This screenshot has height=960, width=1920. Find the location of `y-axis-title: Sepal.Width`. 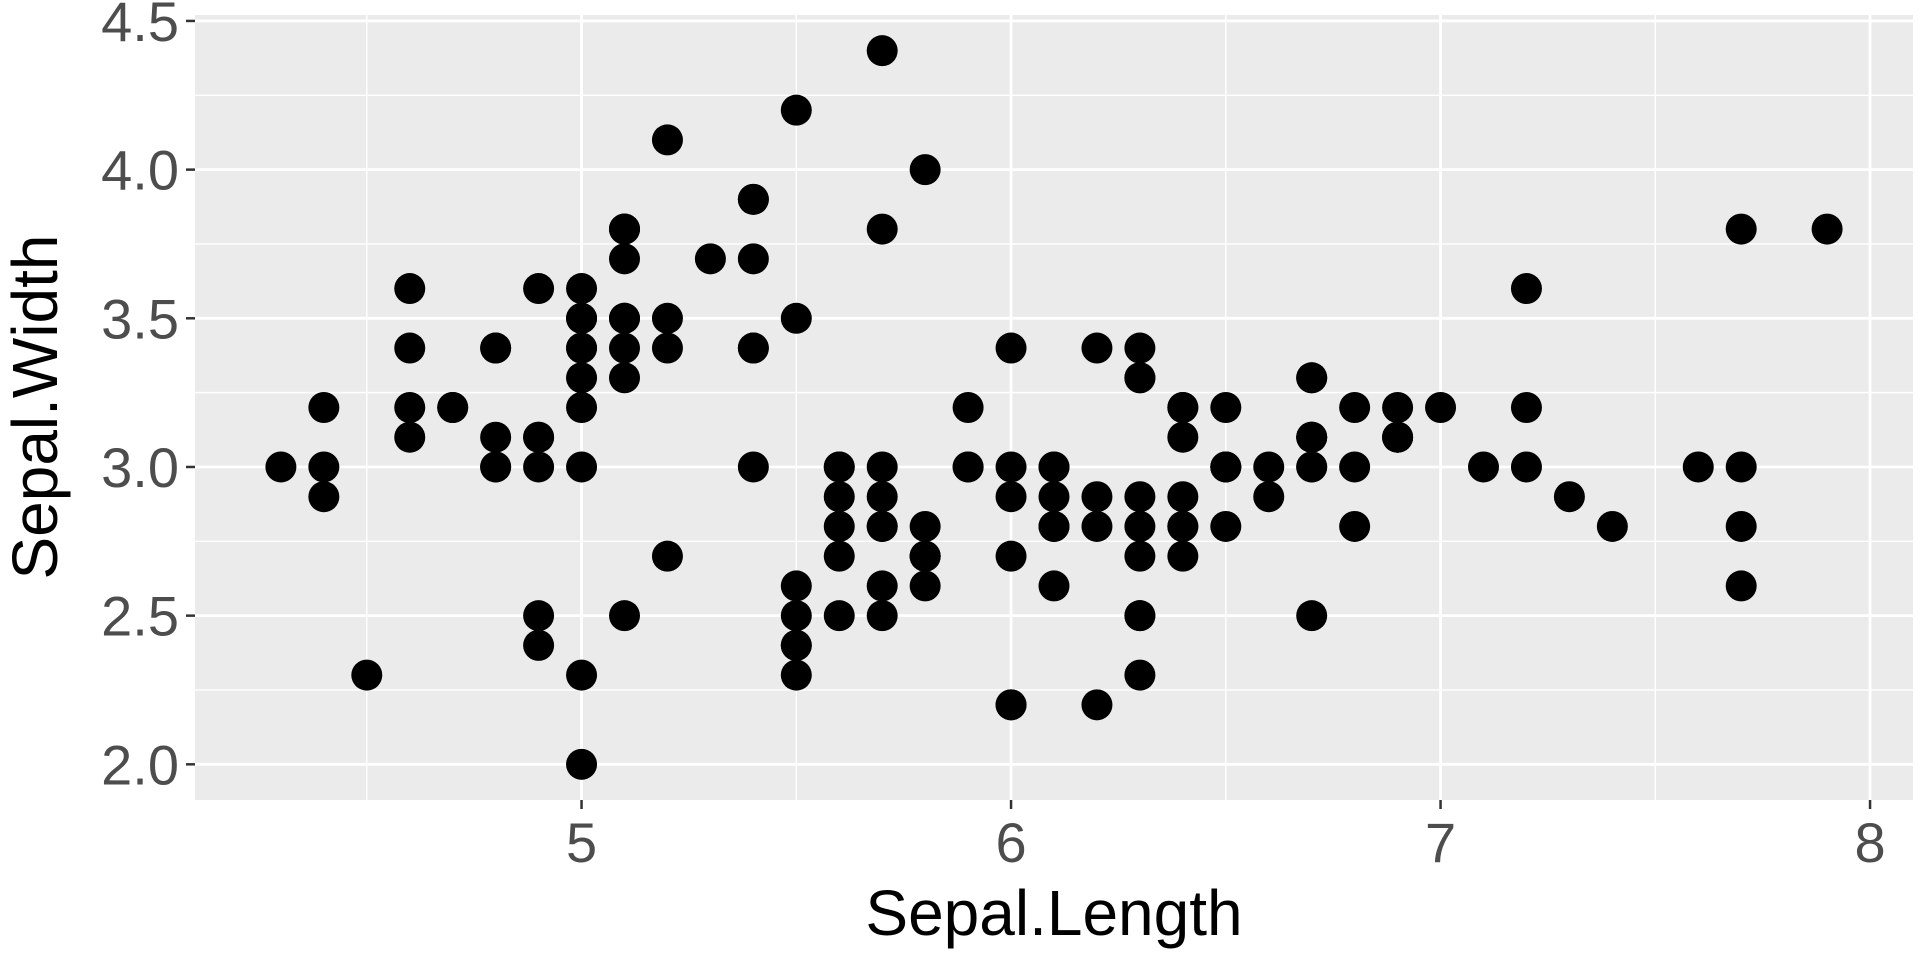

y-axis-title: Sepal.Width is located at coordinates (35, 406).